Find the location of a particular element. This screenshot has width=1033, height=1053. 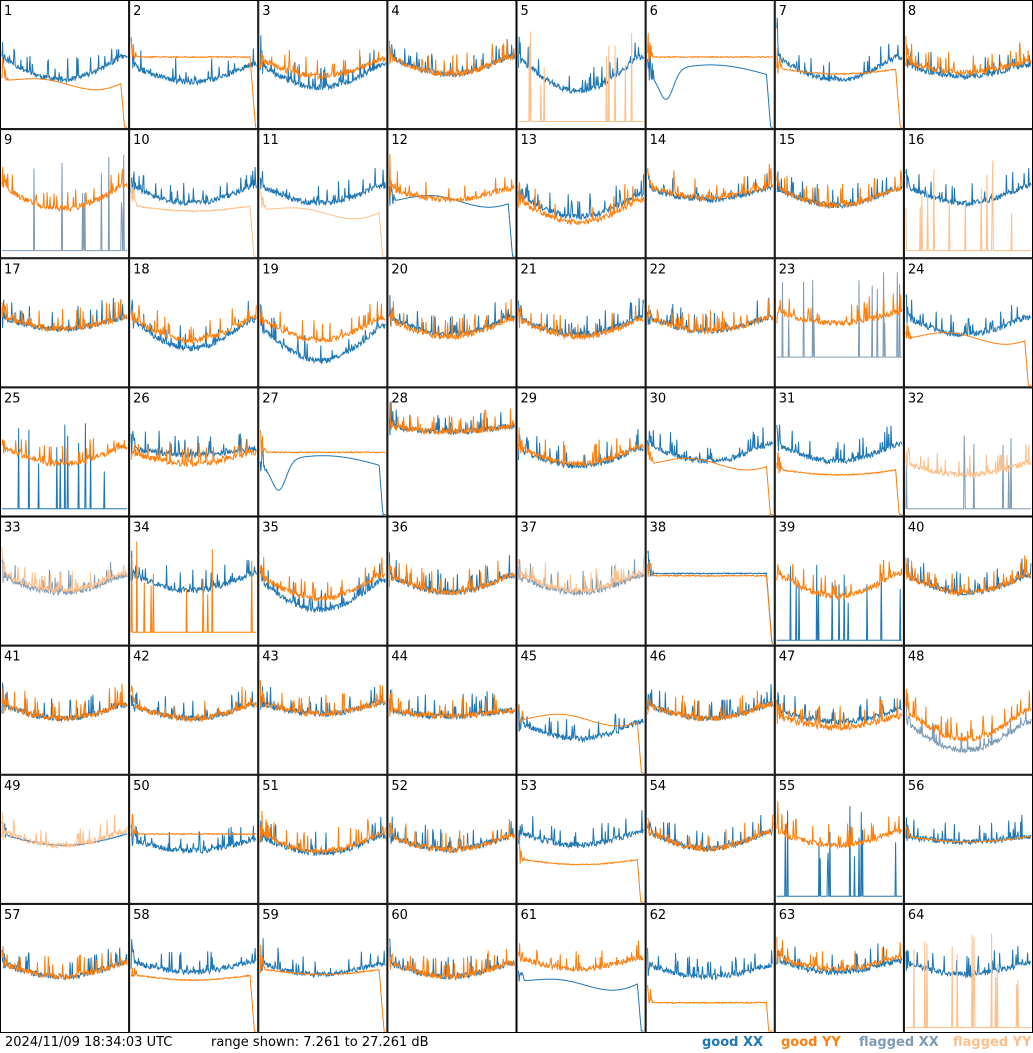

panel-number: 59 is located at coordinates (270, 915).